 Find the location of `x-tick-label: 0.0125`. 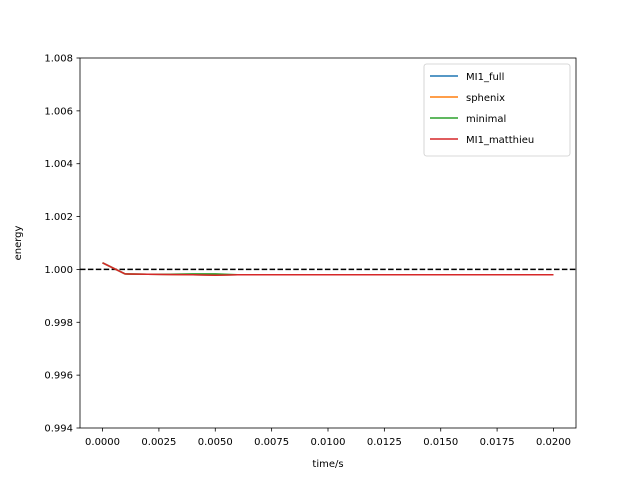

x-tick-label: 0.0125 is located at coordinates (384, 442).